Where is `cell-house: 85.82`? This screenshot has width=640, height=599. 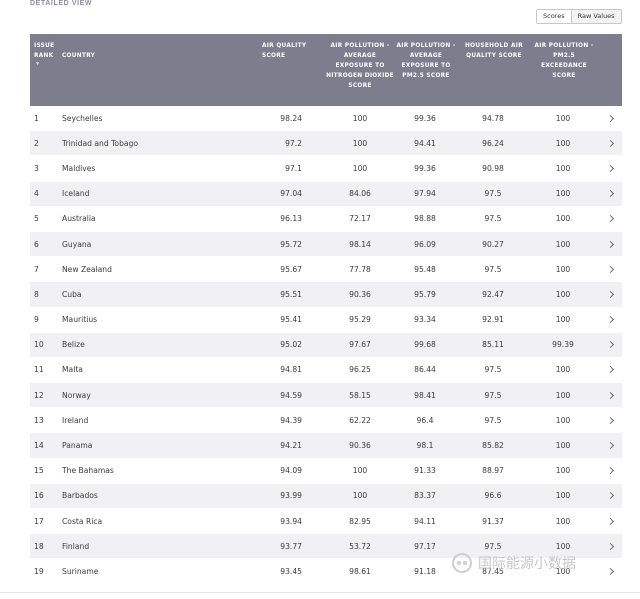 cell-house: 85.82 is located at coordinates (493, 446).